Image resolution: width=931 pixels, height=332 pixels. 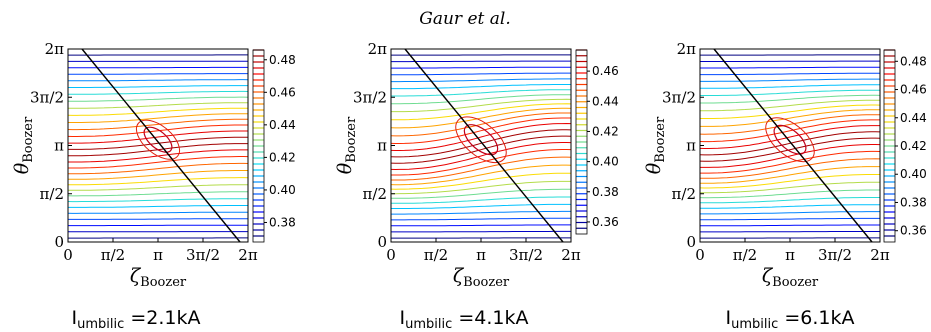 I want to click on y-tick-label: π/2, so click(x=375, y=194).